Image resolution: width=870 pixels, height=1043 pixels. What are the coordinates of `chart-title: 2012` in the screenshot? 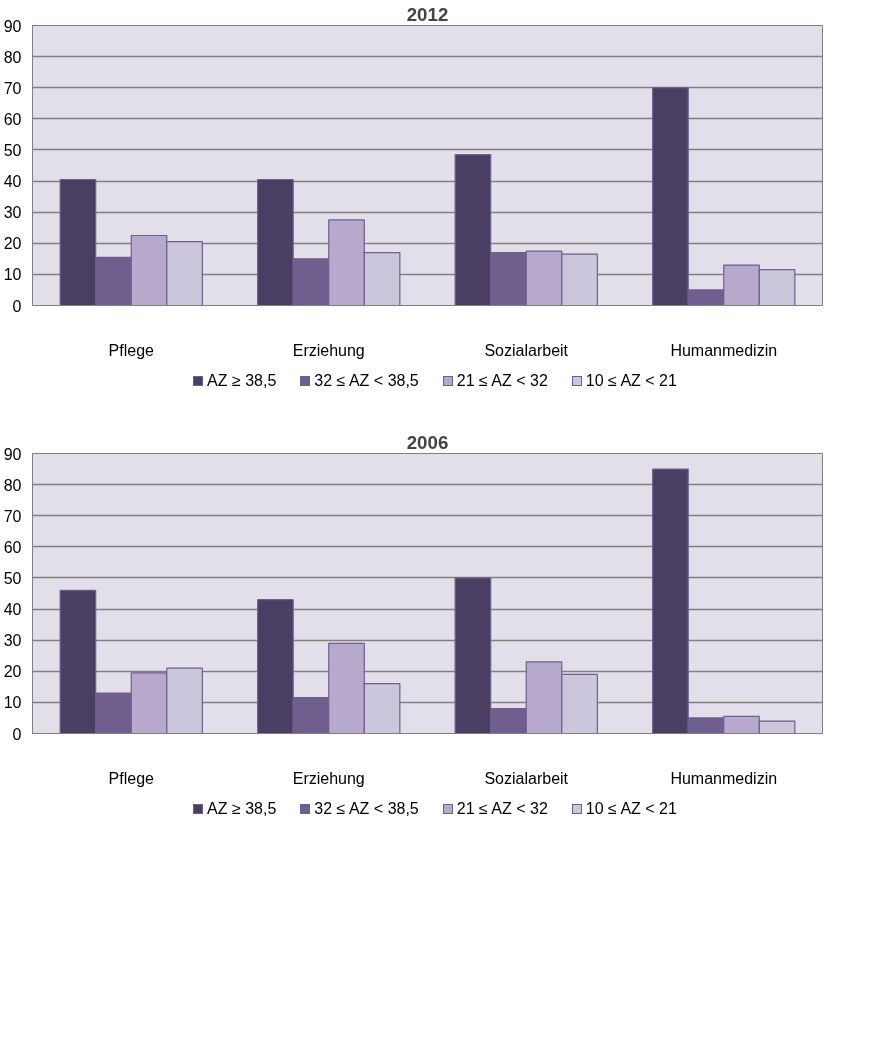 It's located at (427, 14).